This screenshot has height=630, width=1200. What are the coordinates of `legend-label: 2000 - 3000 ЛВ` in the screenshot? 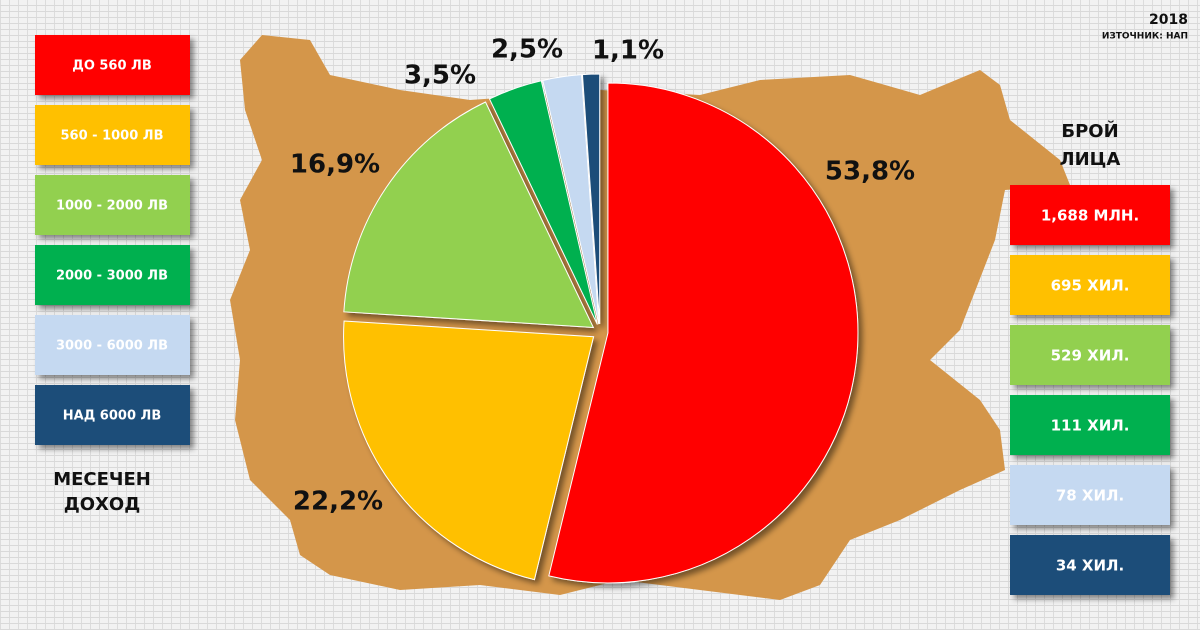 It's located at (112, 276).